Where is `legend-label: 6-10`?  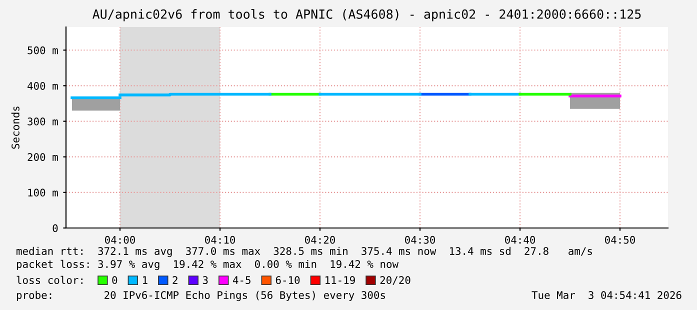 legend-label: 6-10 is located at coordinates (288, 280).